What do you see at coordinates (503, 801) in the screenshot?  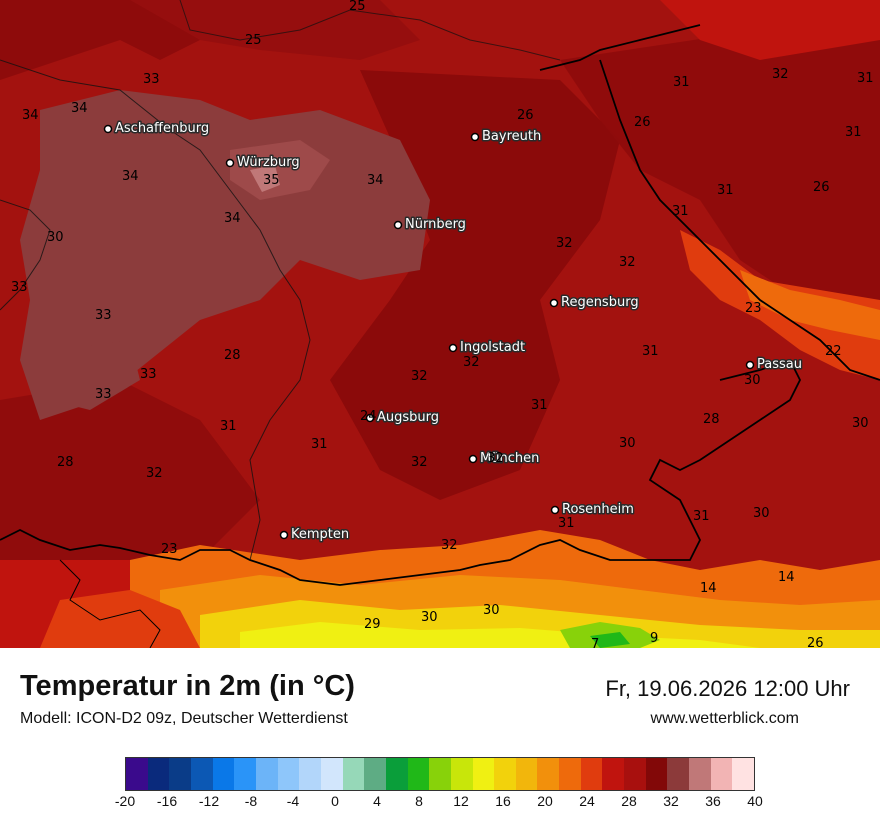 I see `legend-tick-label: 16` at bounding box center [503, 801].